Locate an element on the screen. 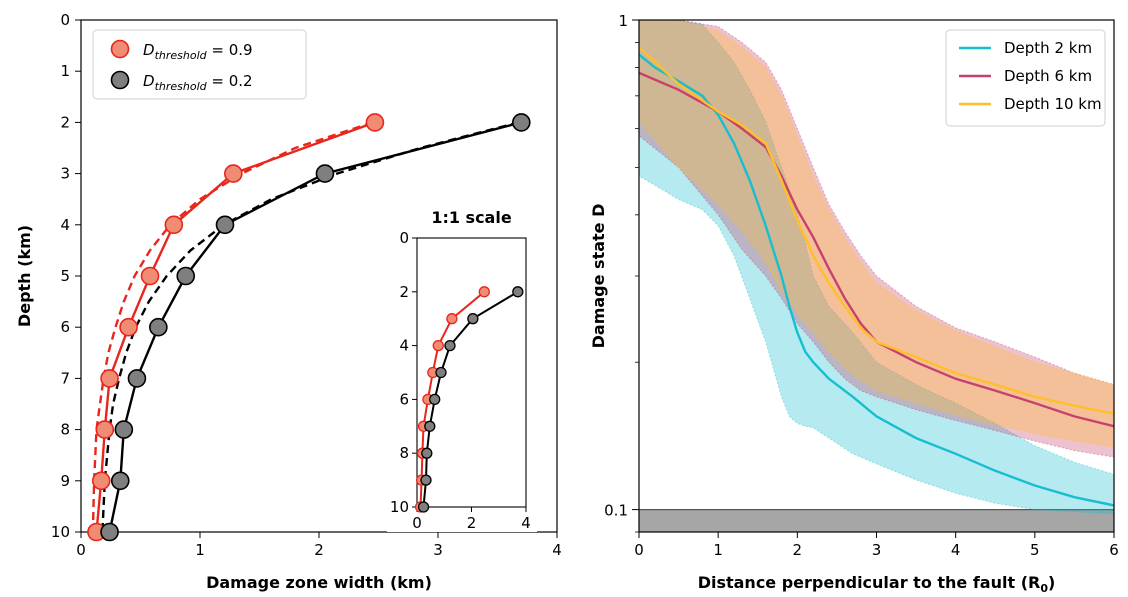 The width and height of the screenshot is (1128, 597). inset-y-tick-label: 6 is located at coordinates (404, 399).